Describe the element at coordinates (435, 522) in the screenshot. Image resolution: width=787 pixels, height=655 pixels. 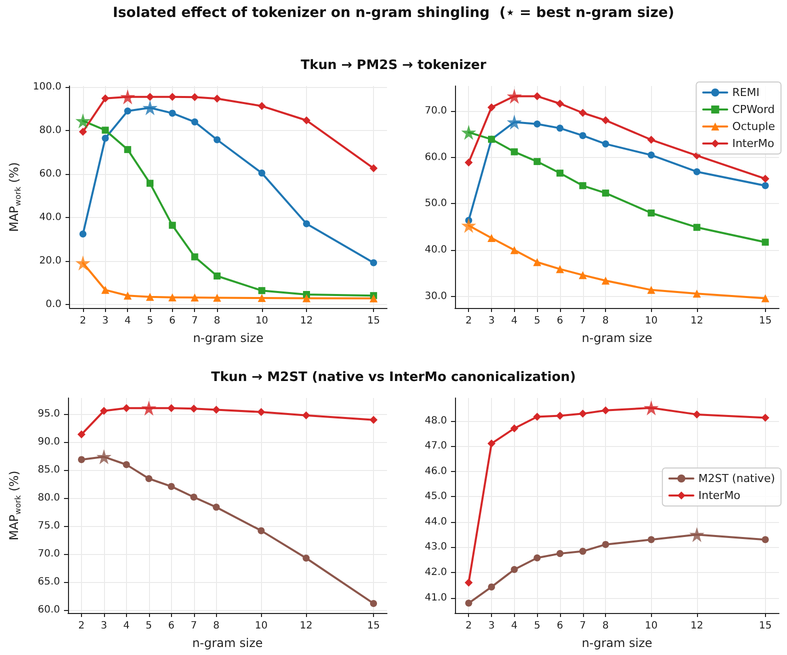
I see `y-tick-label: 44.0` at that location.